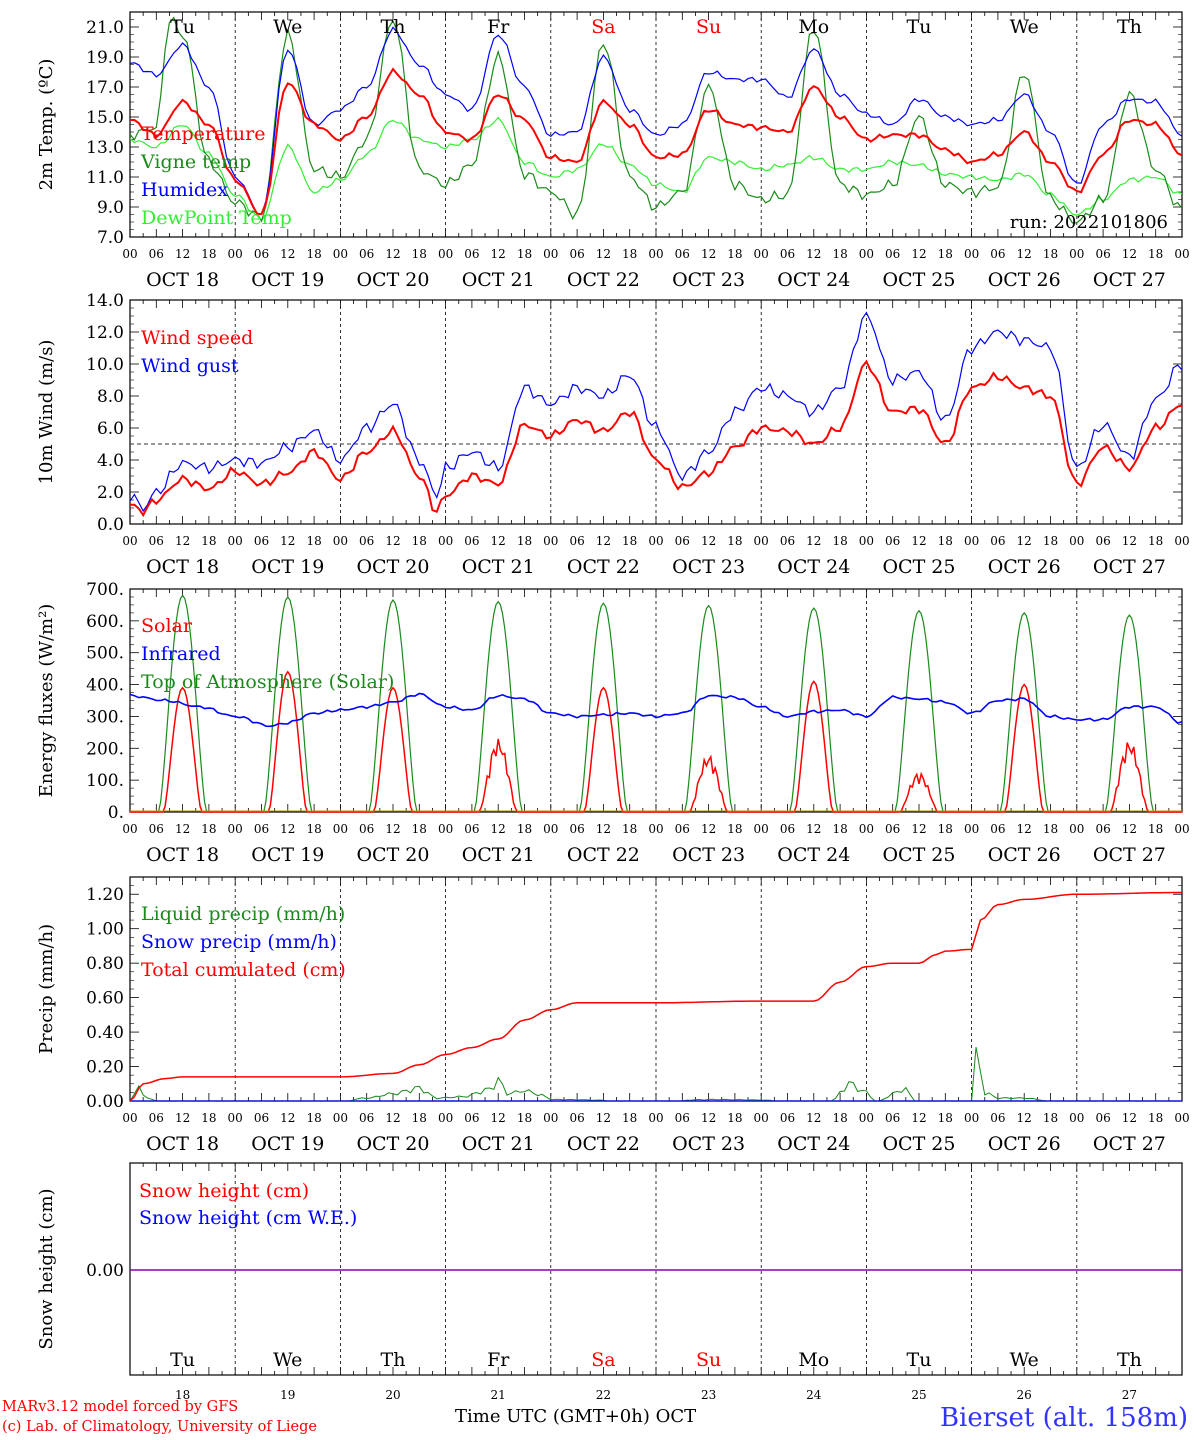 Image resolution: width=1194 pixels, height=1440 pixels. What do you see at coordinates (120, 1407) in the screenshot?
I see `model-credit: MARv3.12 model forced by GFS` at bounding box center [120, 1407].